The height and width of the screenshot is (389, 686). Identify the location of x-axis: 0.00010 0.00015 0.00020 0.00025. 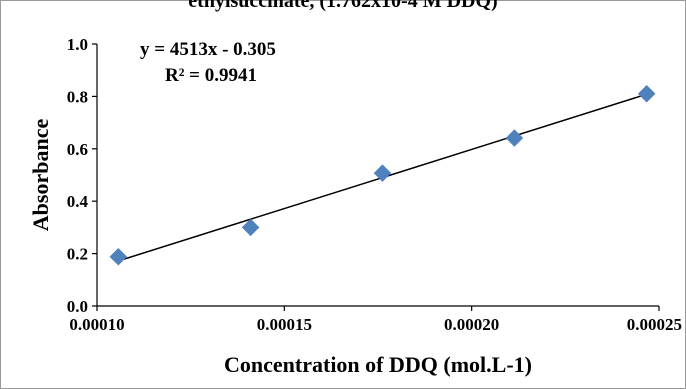
(375, 319).